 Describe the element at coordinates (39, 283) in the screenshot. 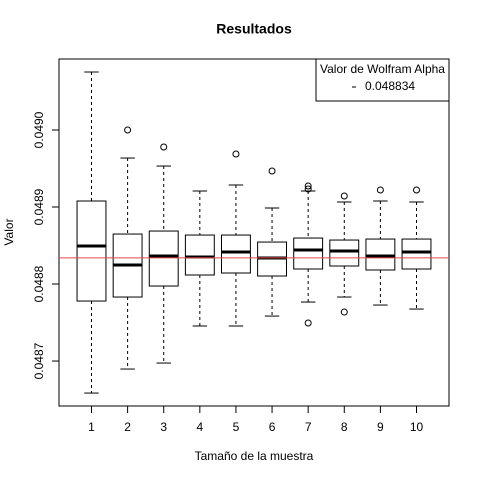

I see `y-tick-label: 0.0488` at that location.